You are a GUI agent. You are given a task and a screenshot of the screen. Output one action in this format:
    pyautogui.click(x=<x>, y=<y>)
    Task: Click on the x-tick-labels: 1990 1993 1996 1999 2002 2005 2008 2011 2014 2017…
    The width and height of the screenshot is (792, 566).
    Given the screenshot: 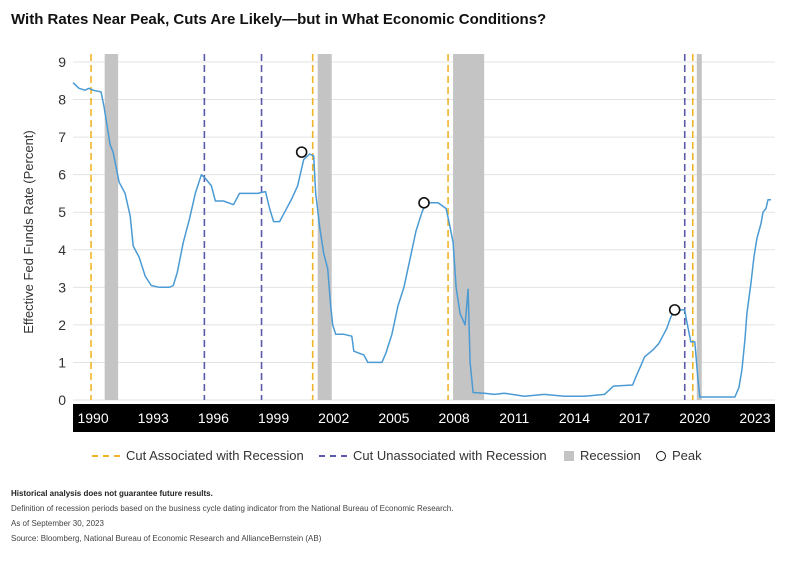 What is the action you would take?
    pyautogui.click(x=423, y=418)
    